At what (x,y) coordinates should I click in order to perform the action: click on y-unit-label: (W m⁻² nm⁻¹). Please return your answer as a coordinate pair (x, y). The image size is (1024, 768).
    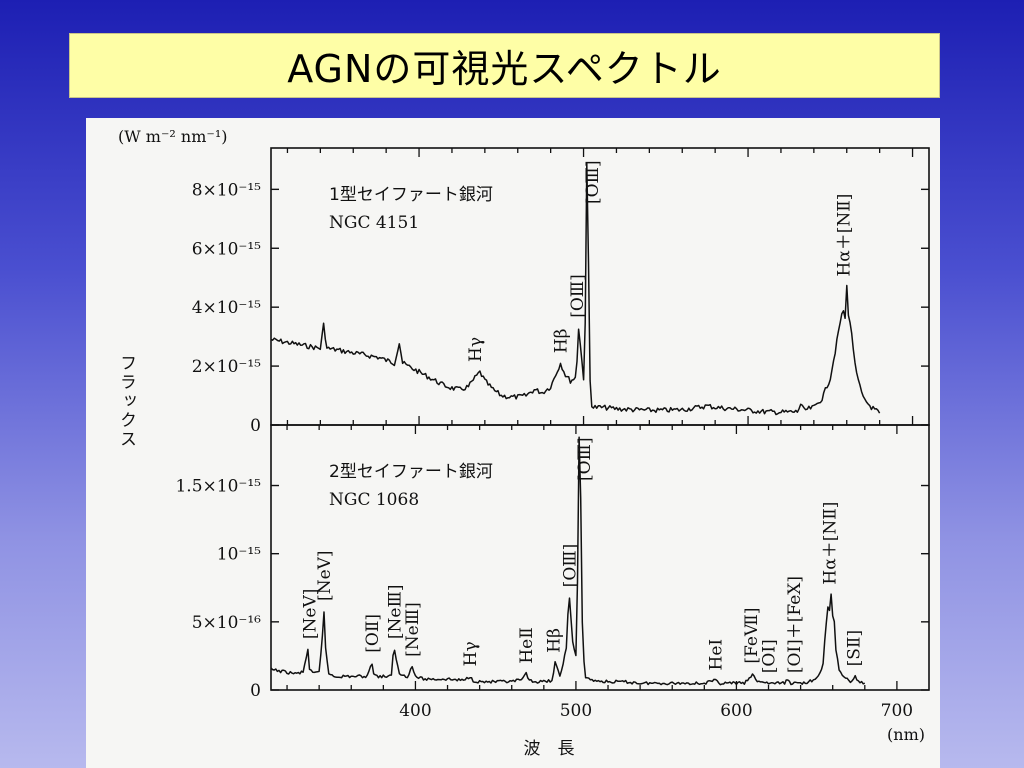
    Looking at the image, I should click on (172, 136).